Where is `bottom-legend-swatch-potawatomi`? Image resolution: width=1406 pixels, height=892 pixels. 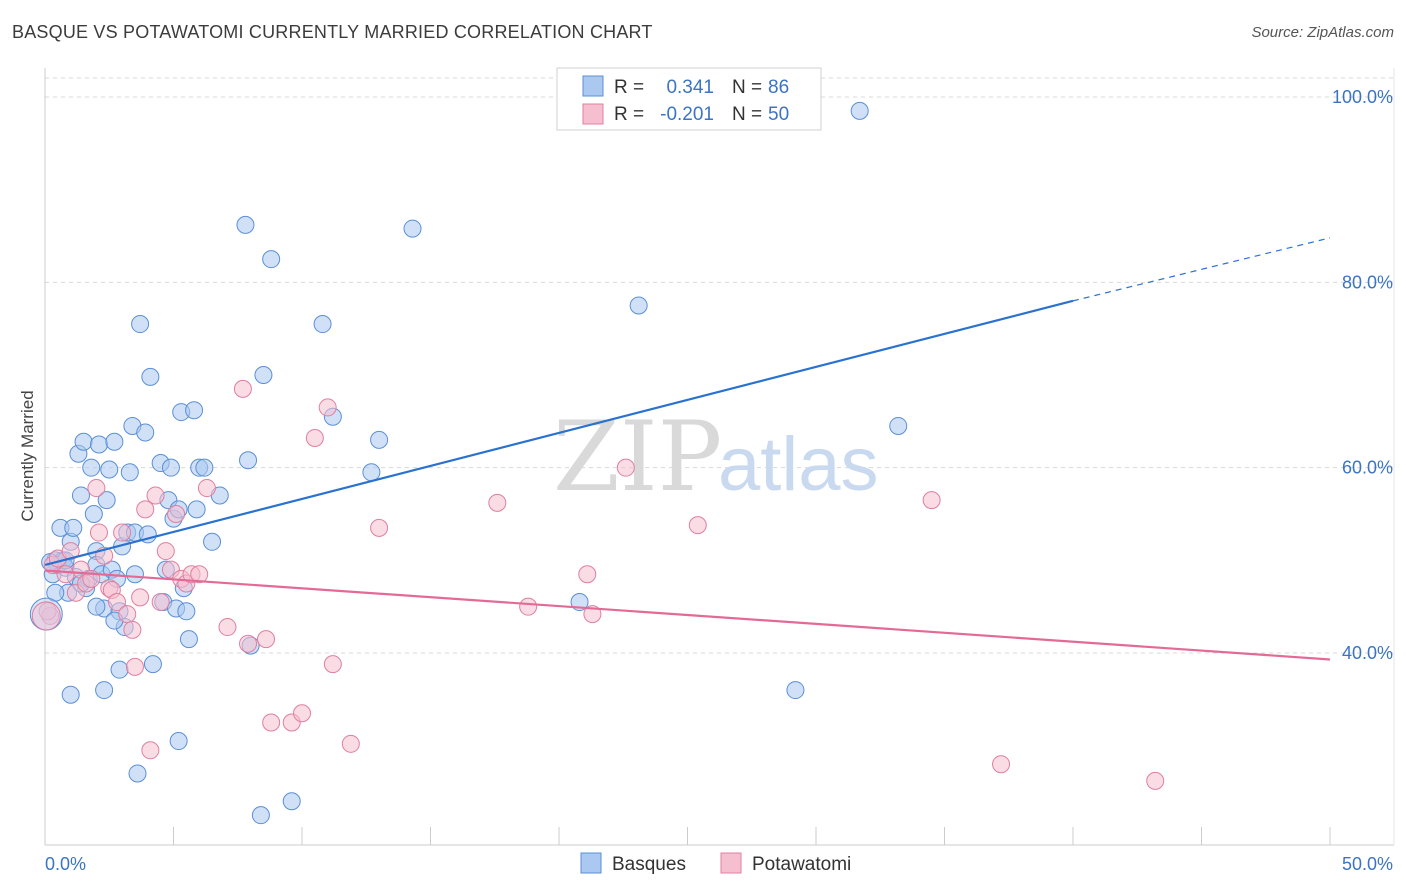 bottom-legend-swatch-potawatomi is located at coordinates (731, 863).